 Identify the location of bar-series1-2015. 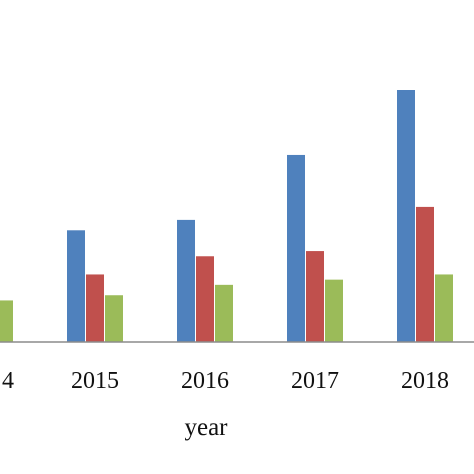
(76, 286).